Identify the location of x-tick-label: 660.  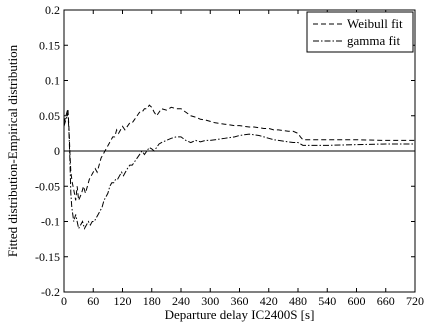
(386, 301).